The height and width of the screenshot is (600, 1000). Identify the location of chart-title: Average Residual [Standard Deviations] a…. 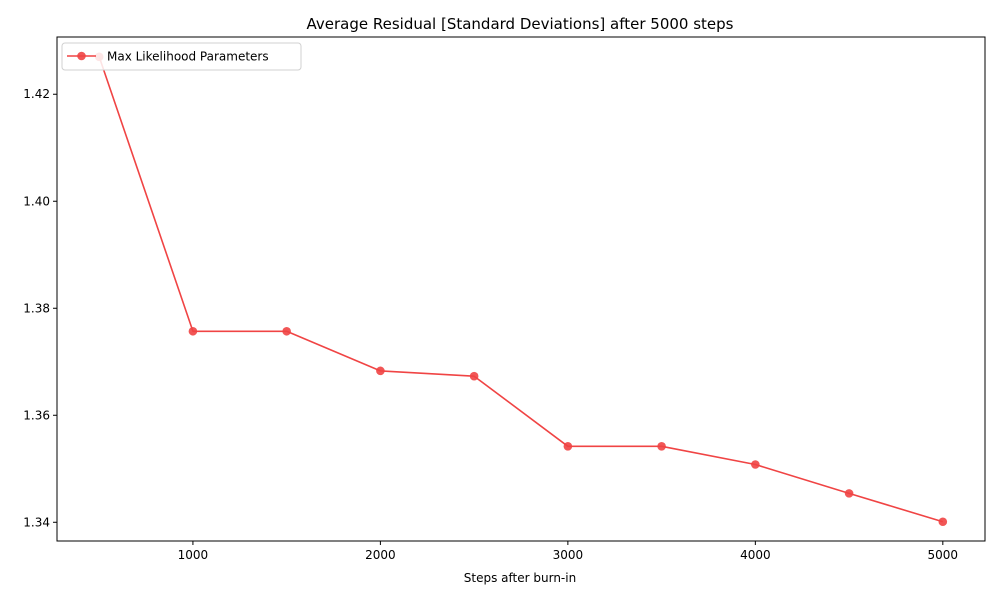
(520, 24).